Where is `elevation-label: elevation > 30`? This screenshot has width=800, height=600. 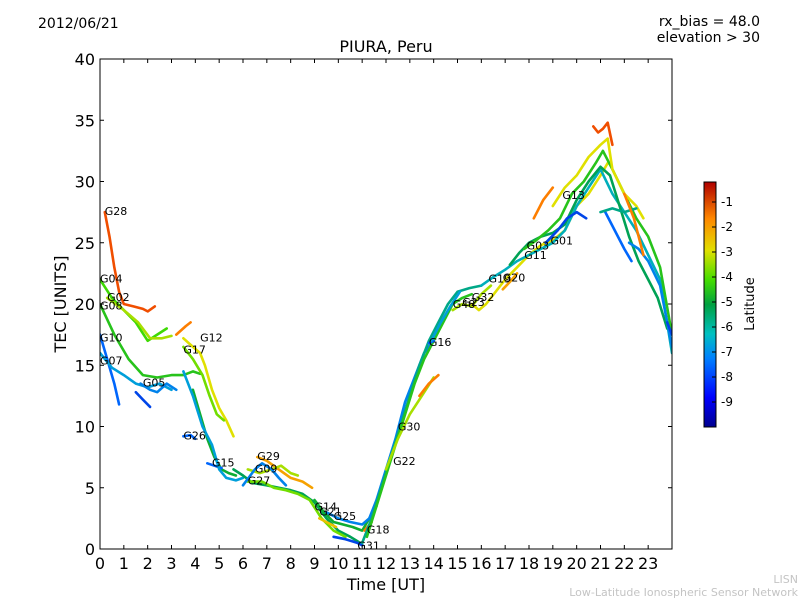 elevation-label: elevation > 30 is located at coordinates (708, 38).